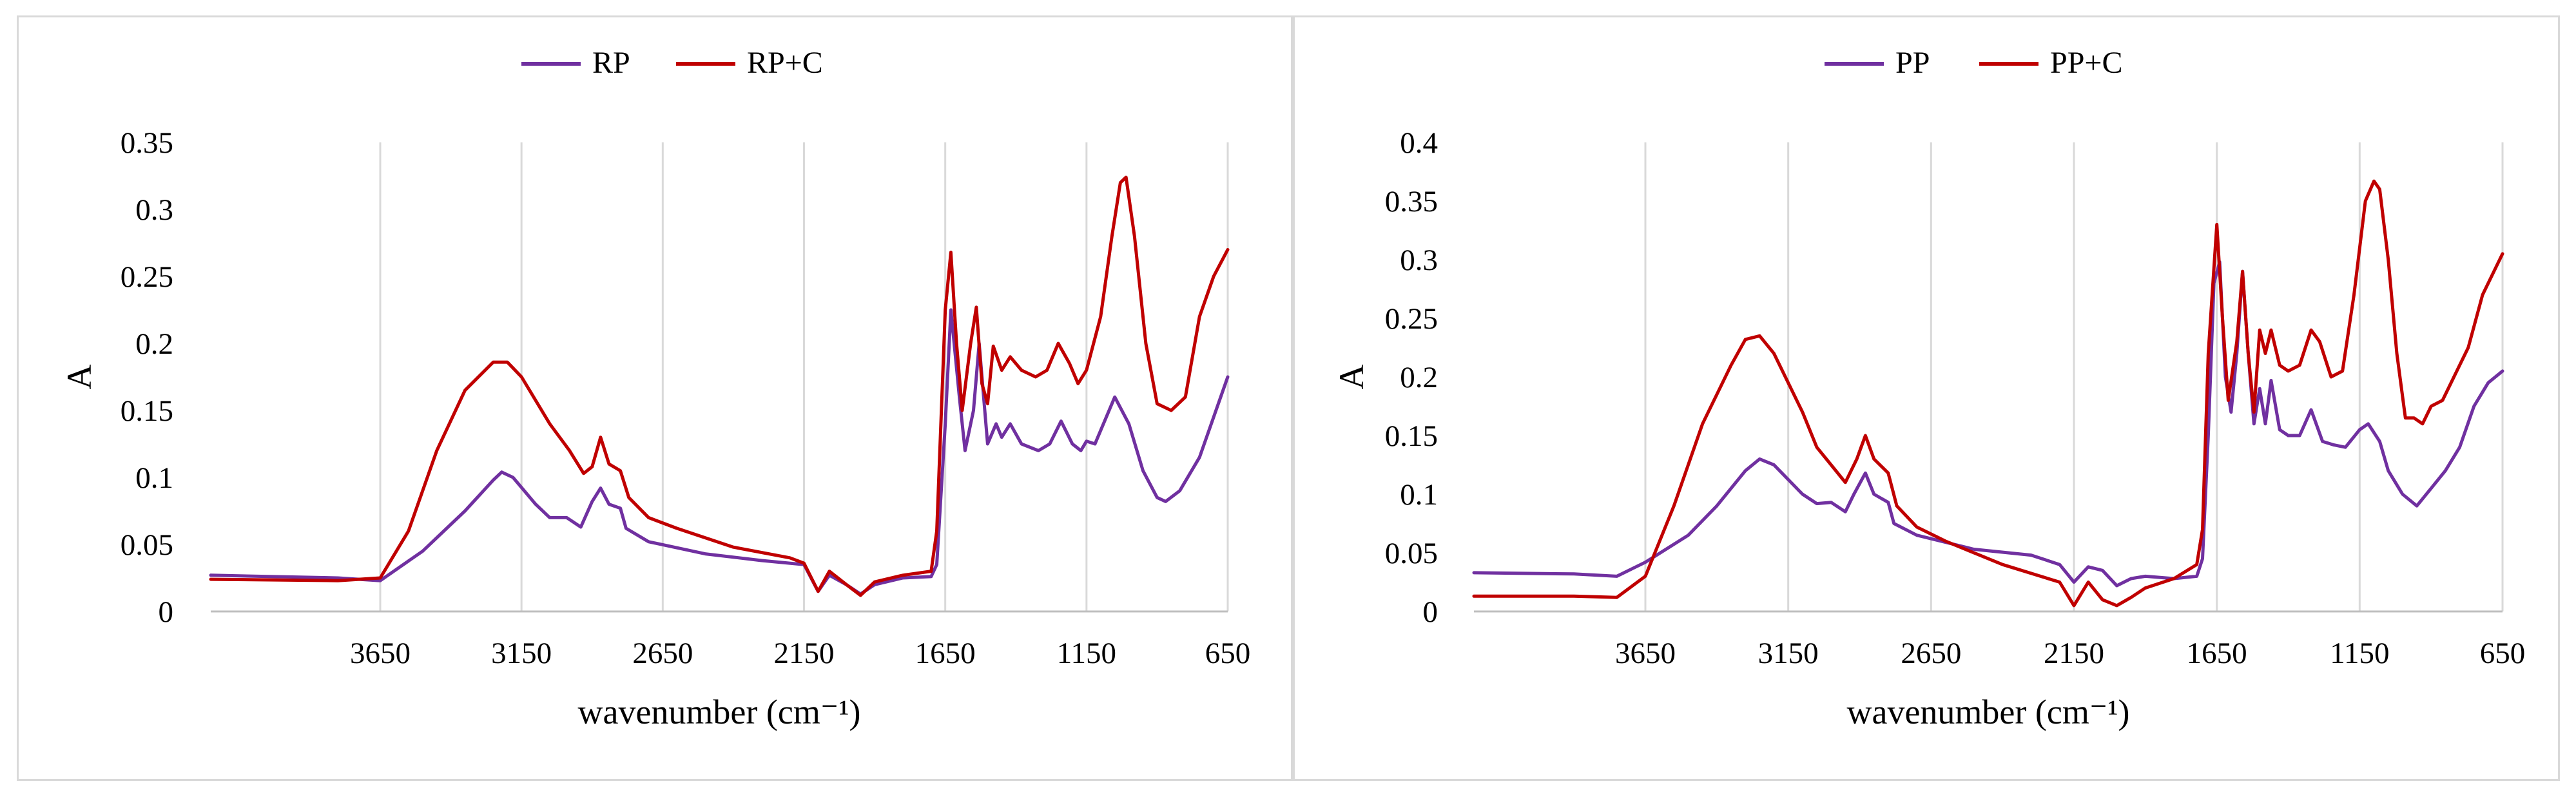 The height and width of the screenshot is (797, 2576). Describe the element at coordinates (785, 63) in the screenshot. I see `legend-label: RP+C` at that location.